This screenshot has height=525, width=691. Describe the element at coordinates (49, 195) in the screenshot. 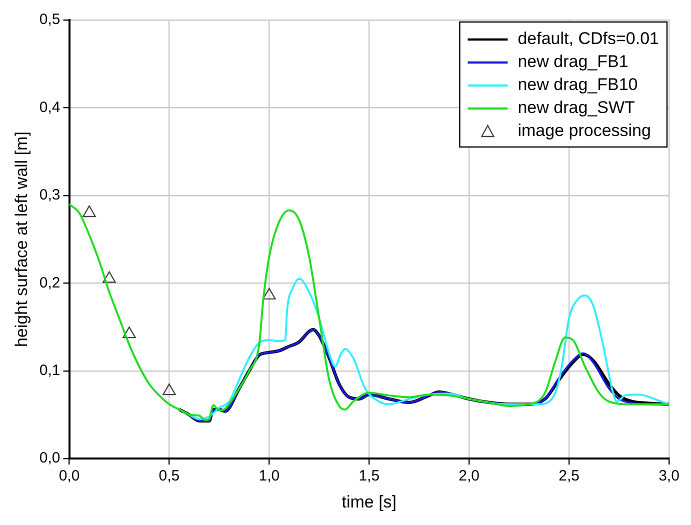

I see `y-tick-label: 0,3` at that location.